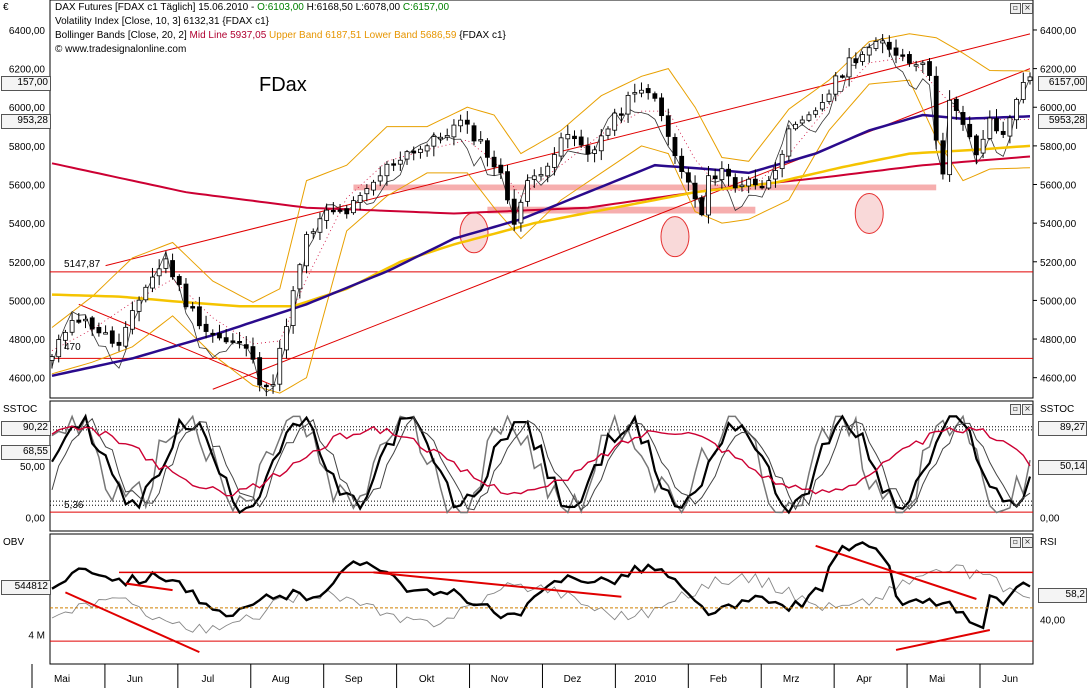 Image resolution: width=1087 pixels, height=688 pixels. Describe the element at coordinates (1050, 519) in the screenshot. I see `sstoc-tick-label-right: 0,00` at that location.